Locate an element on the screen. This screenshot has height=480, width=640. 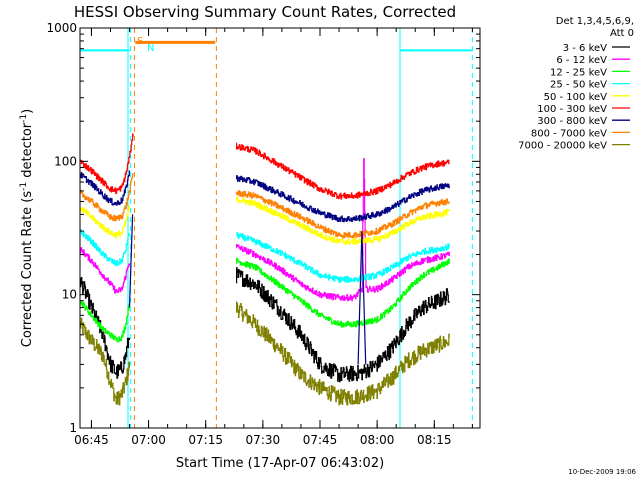
series-line-5-post is located at coordinates (343, 171).